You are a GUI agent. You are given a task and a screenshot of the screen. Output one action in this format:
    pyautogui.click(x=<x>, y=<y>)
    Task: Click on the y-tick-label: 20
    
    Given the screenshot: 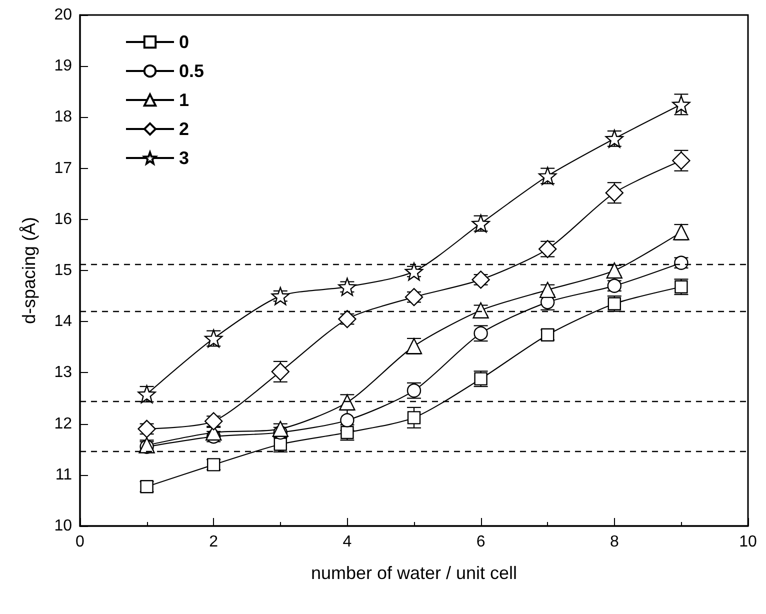 What is the action you would take?
    pyautogui.click(x=63, y=15)
    